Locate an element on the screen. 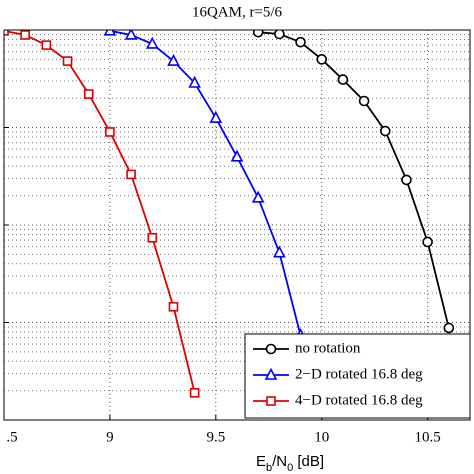  legend-label: 2−D rotated 16.8 deg is located at coordinates (359, 374).